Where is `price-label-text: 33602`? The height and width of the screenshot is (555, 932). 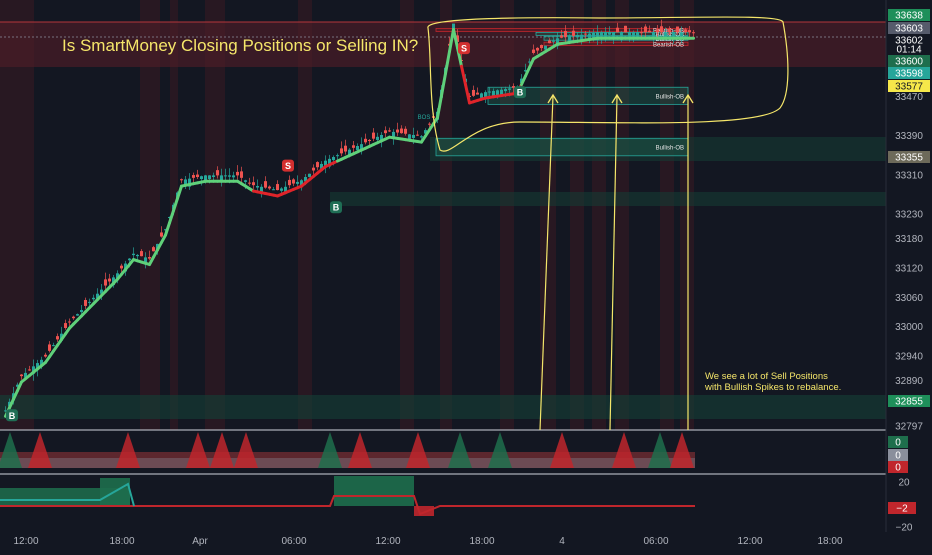 price-label-text: 33602 is located at coordinates (909, 41).